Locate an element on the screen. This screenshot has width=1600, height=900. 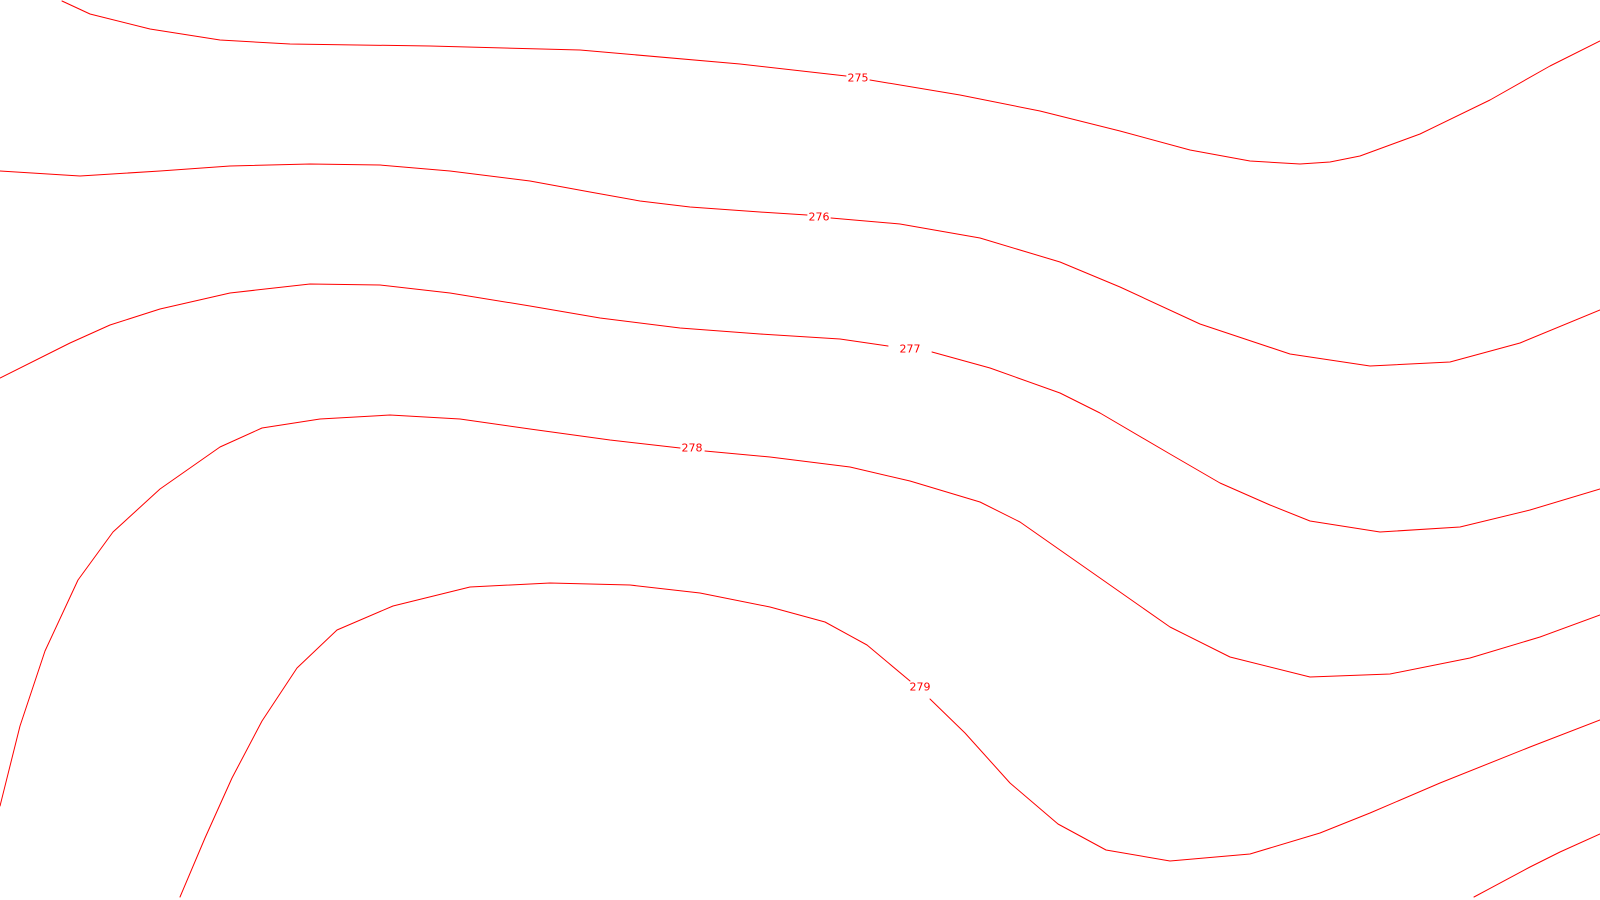
contour-line-partial is located at coordinates (1536, 865).